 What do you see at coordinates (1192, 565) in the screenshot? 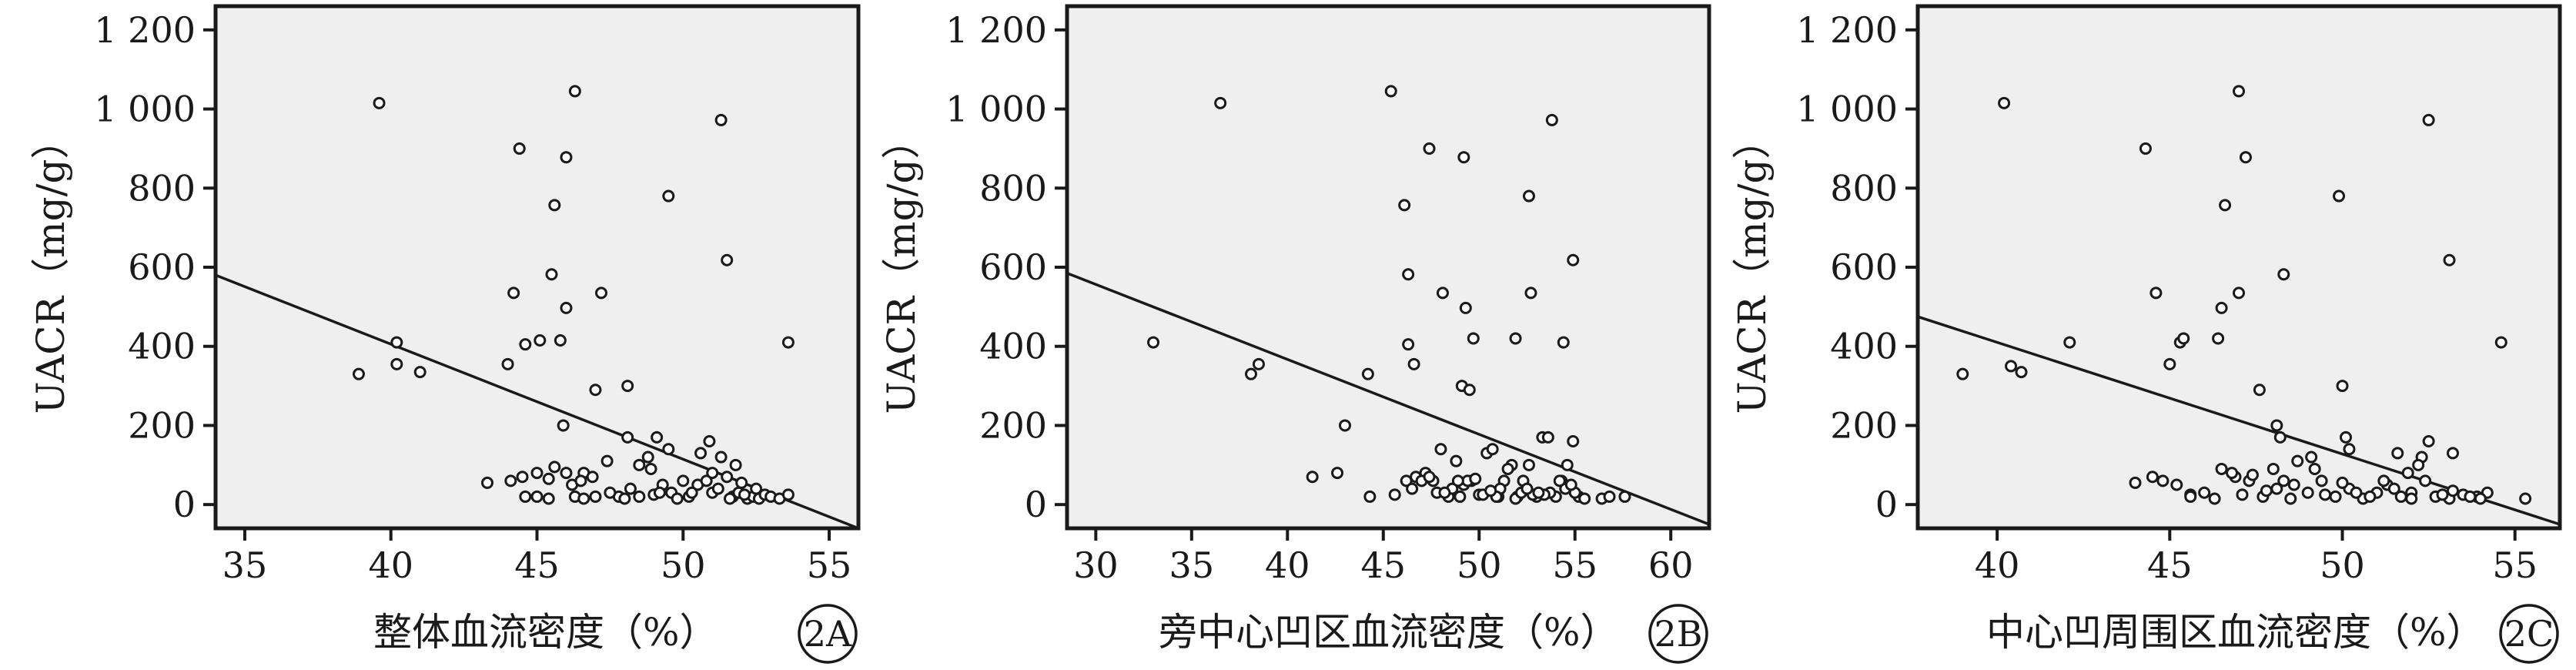
I see `x-tick-label: 35` at bounding box center [1192, 565].